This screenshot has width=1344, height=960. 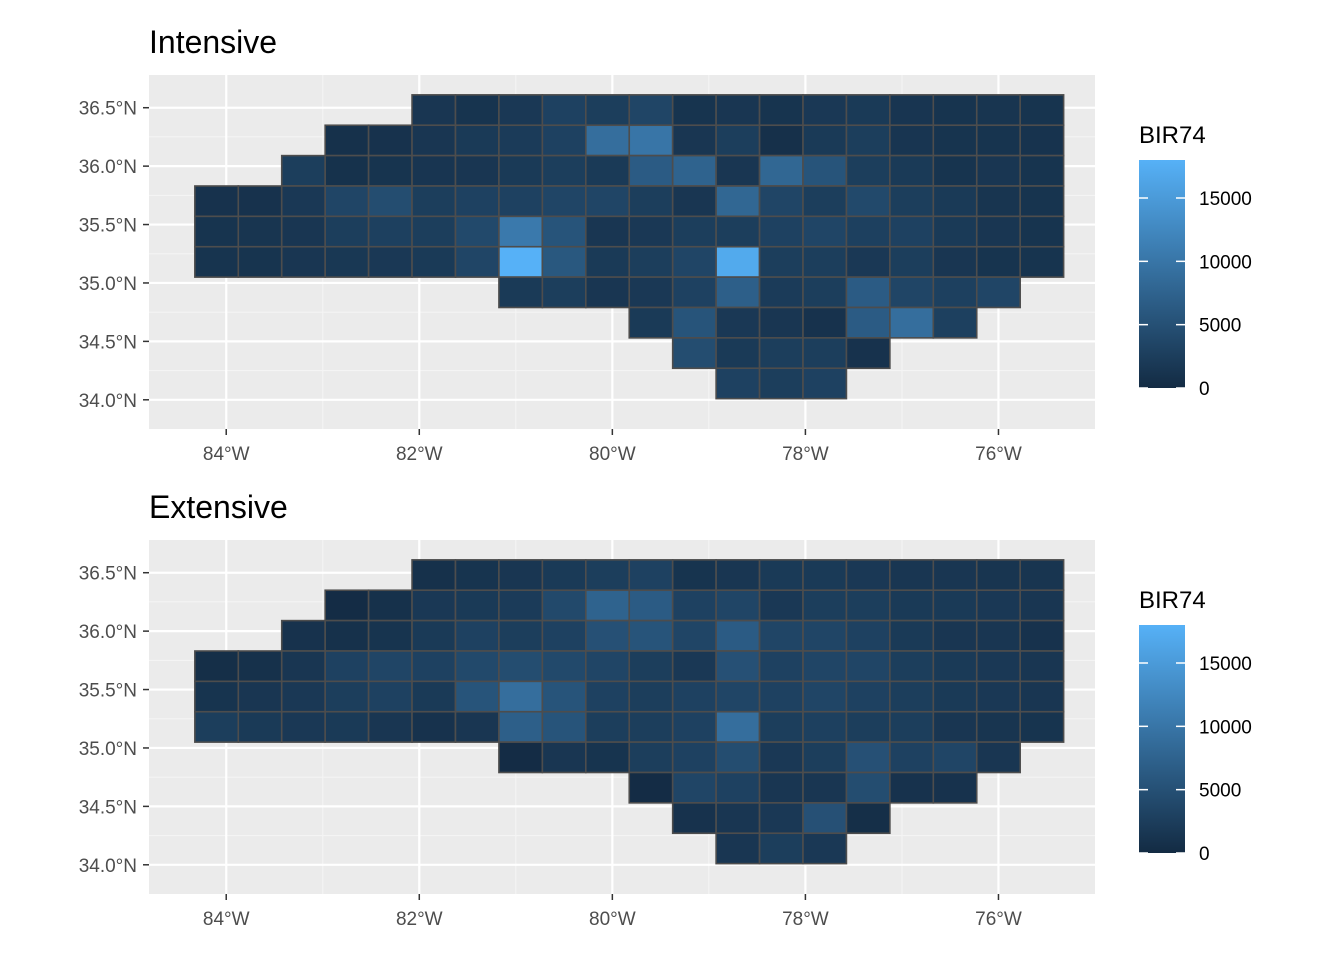 What do you see at coordinates (1225, 727) in the screenshot?
I see `legend-label: 10000` at bounding box center [1225, 727].